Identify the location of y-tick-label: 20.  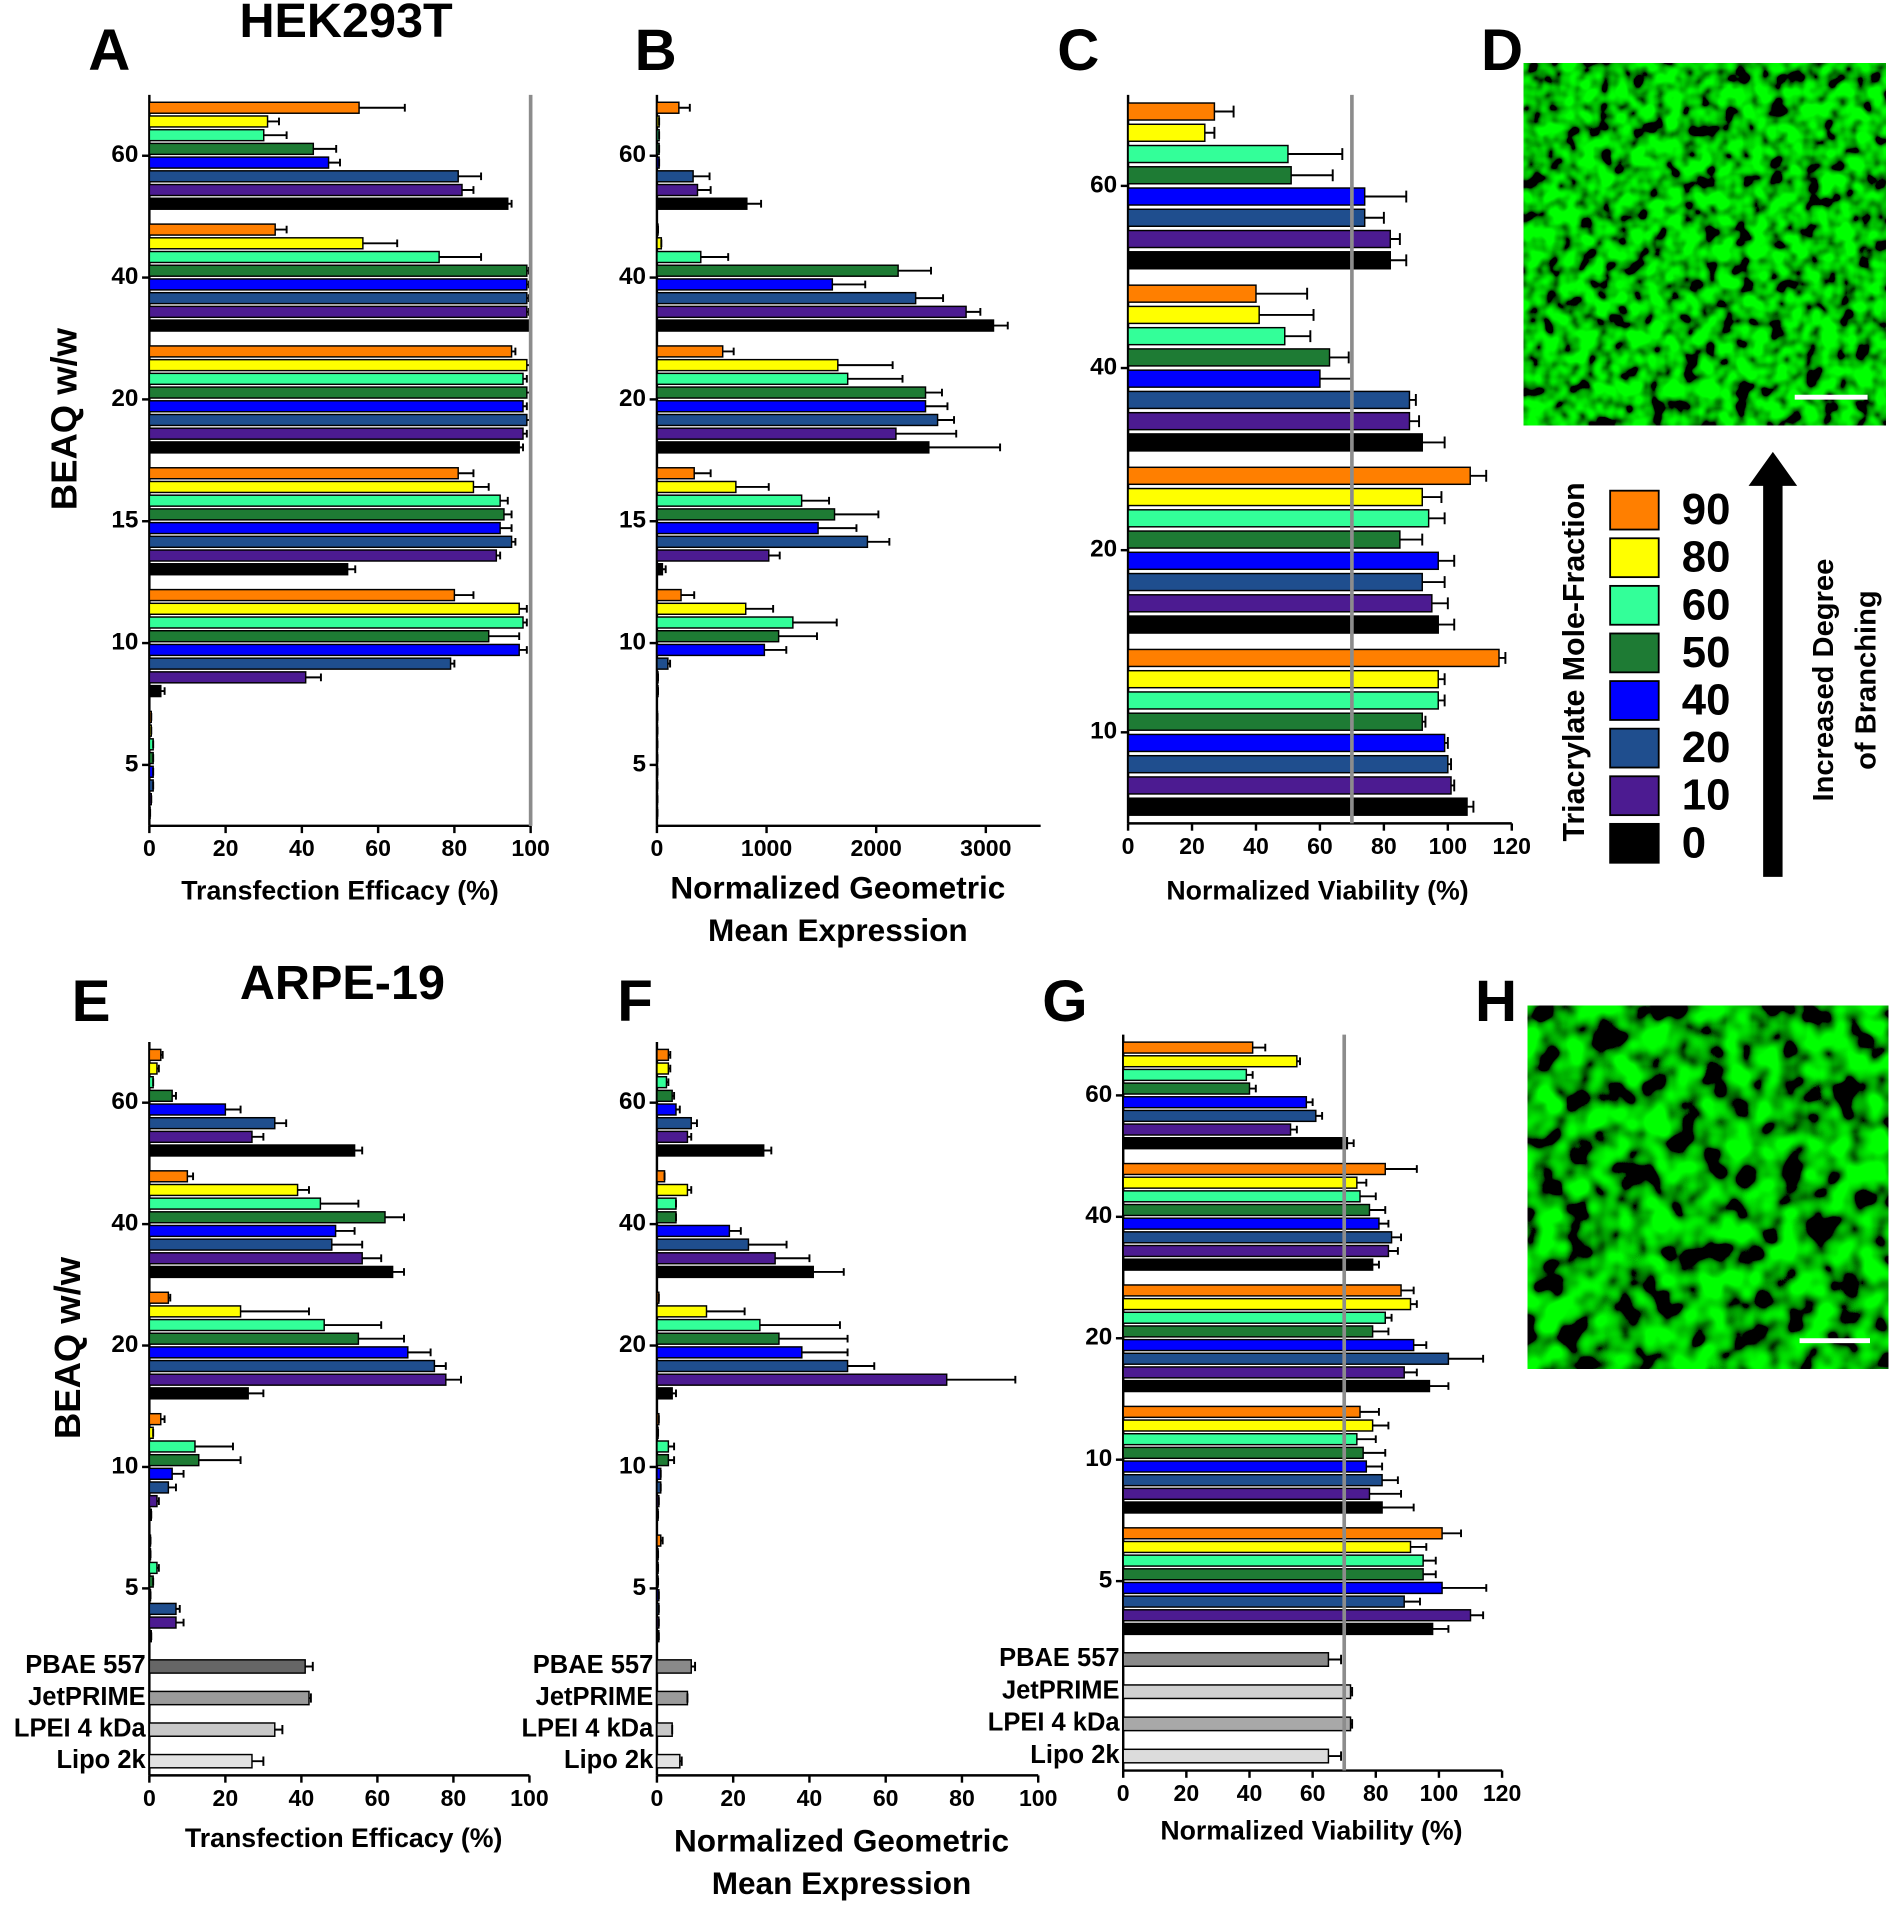
(124, 398).